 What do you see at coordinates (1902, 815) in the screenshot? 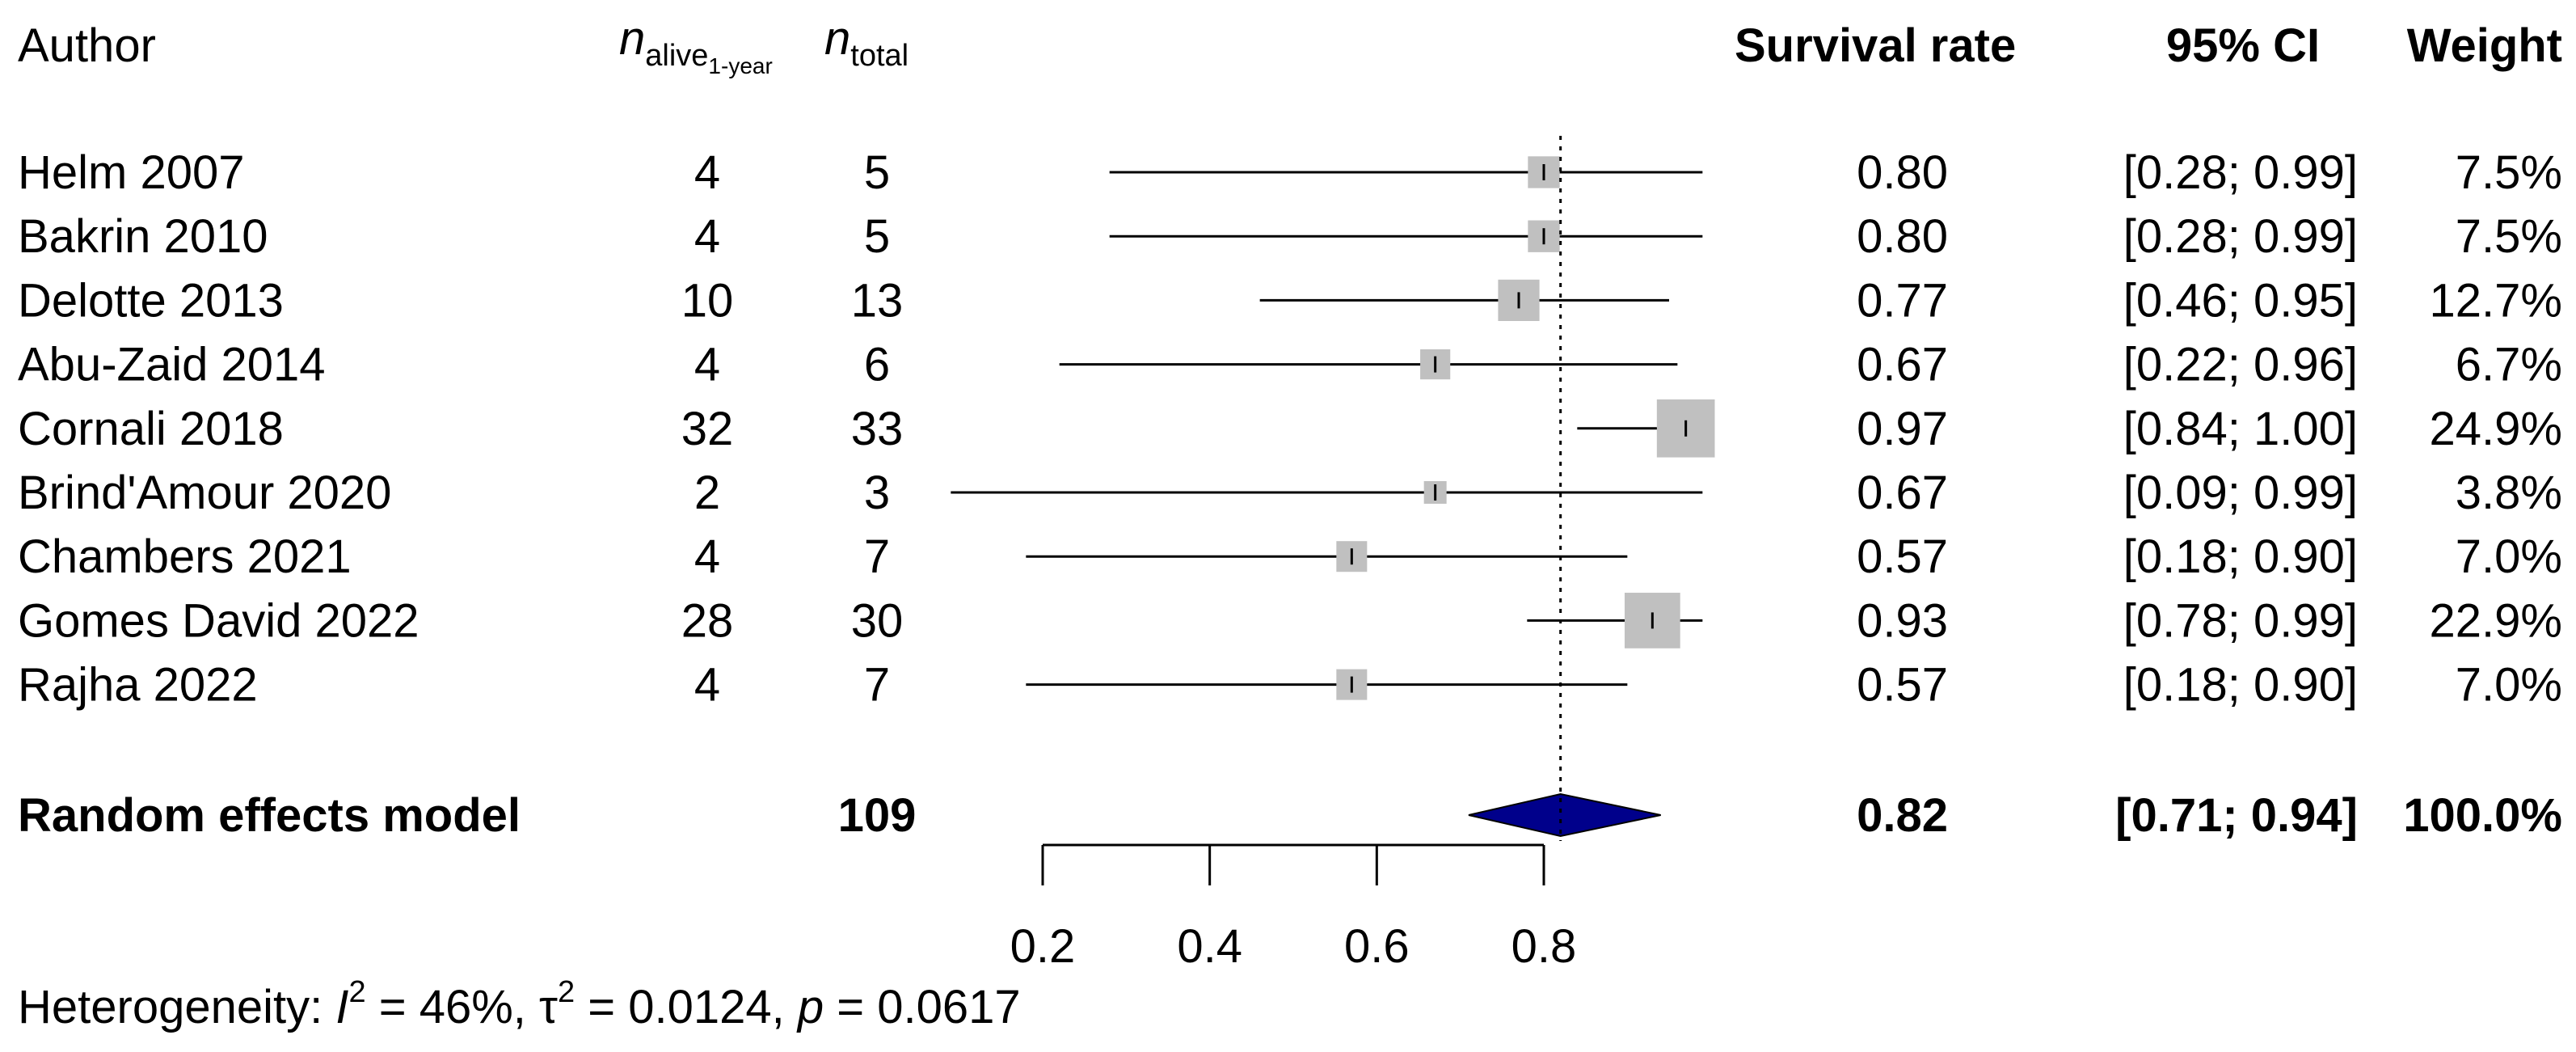
I see `pooled-estimate: 0.82` at bounding box center [1902, 815].